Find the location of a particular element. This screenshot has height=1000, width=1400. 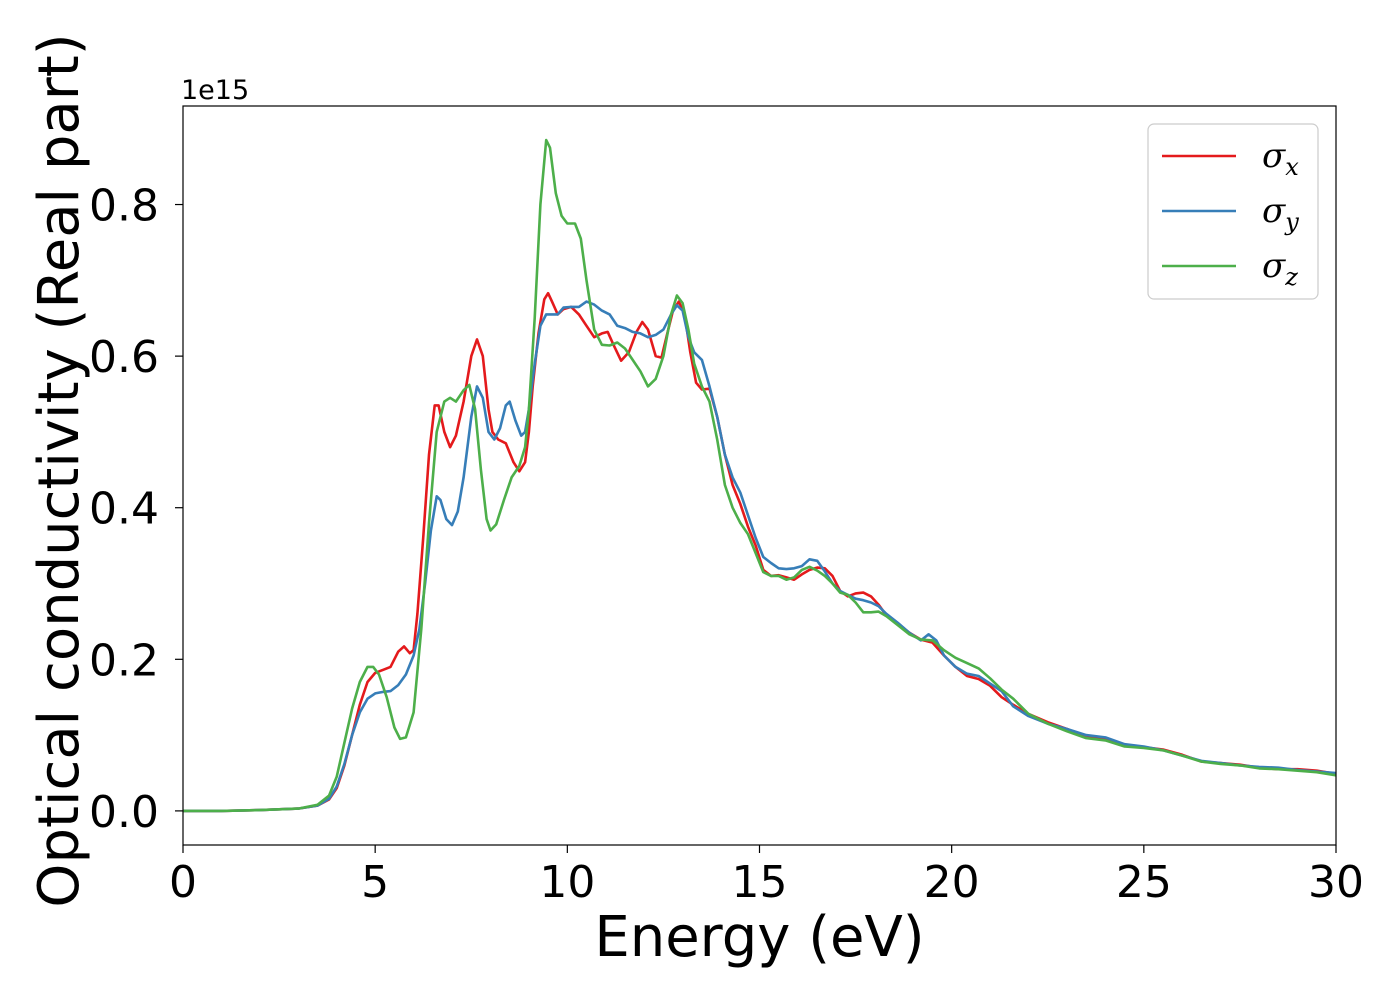

x-tick-label: 0 is located at coordinates (183, 882).